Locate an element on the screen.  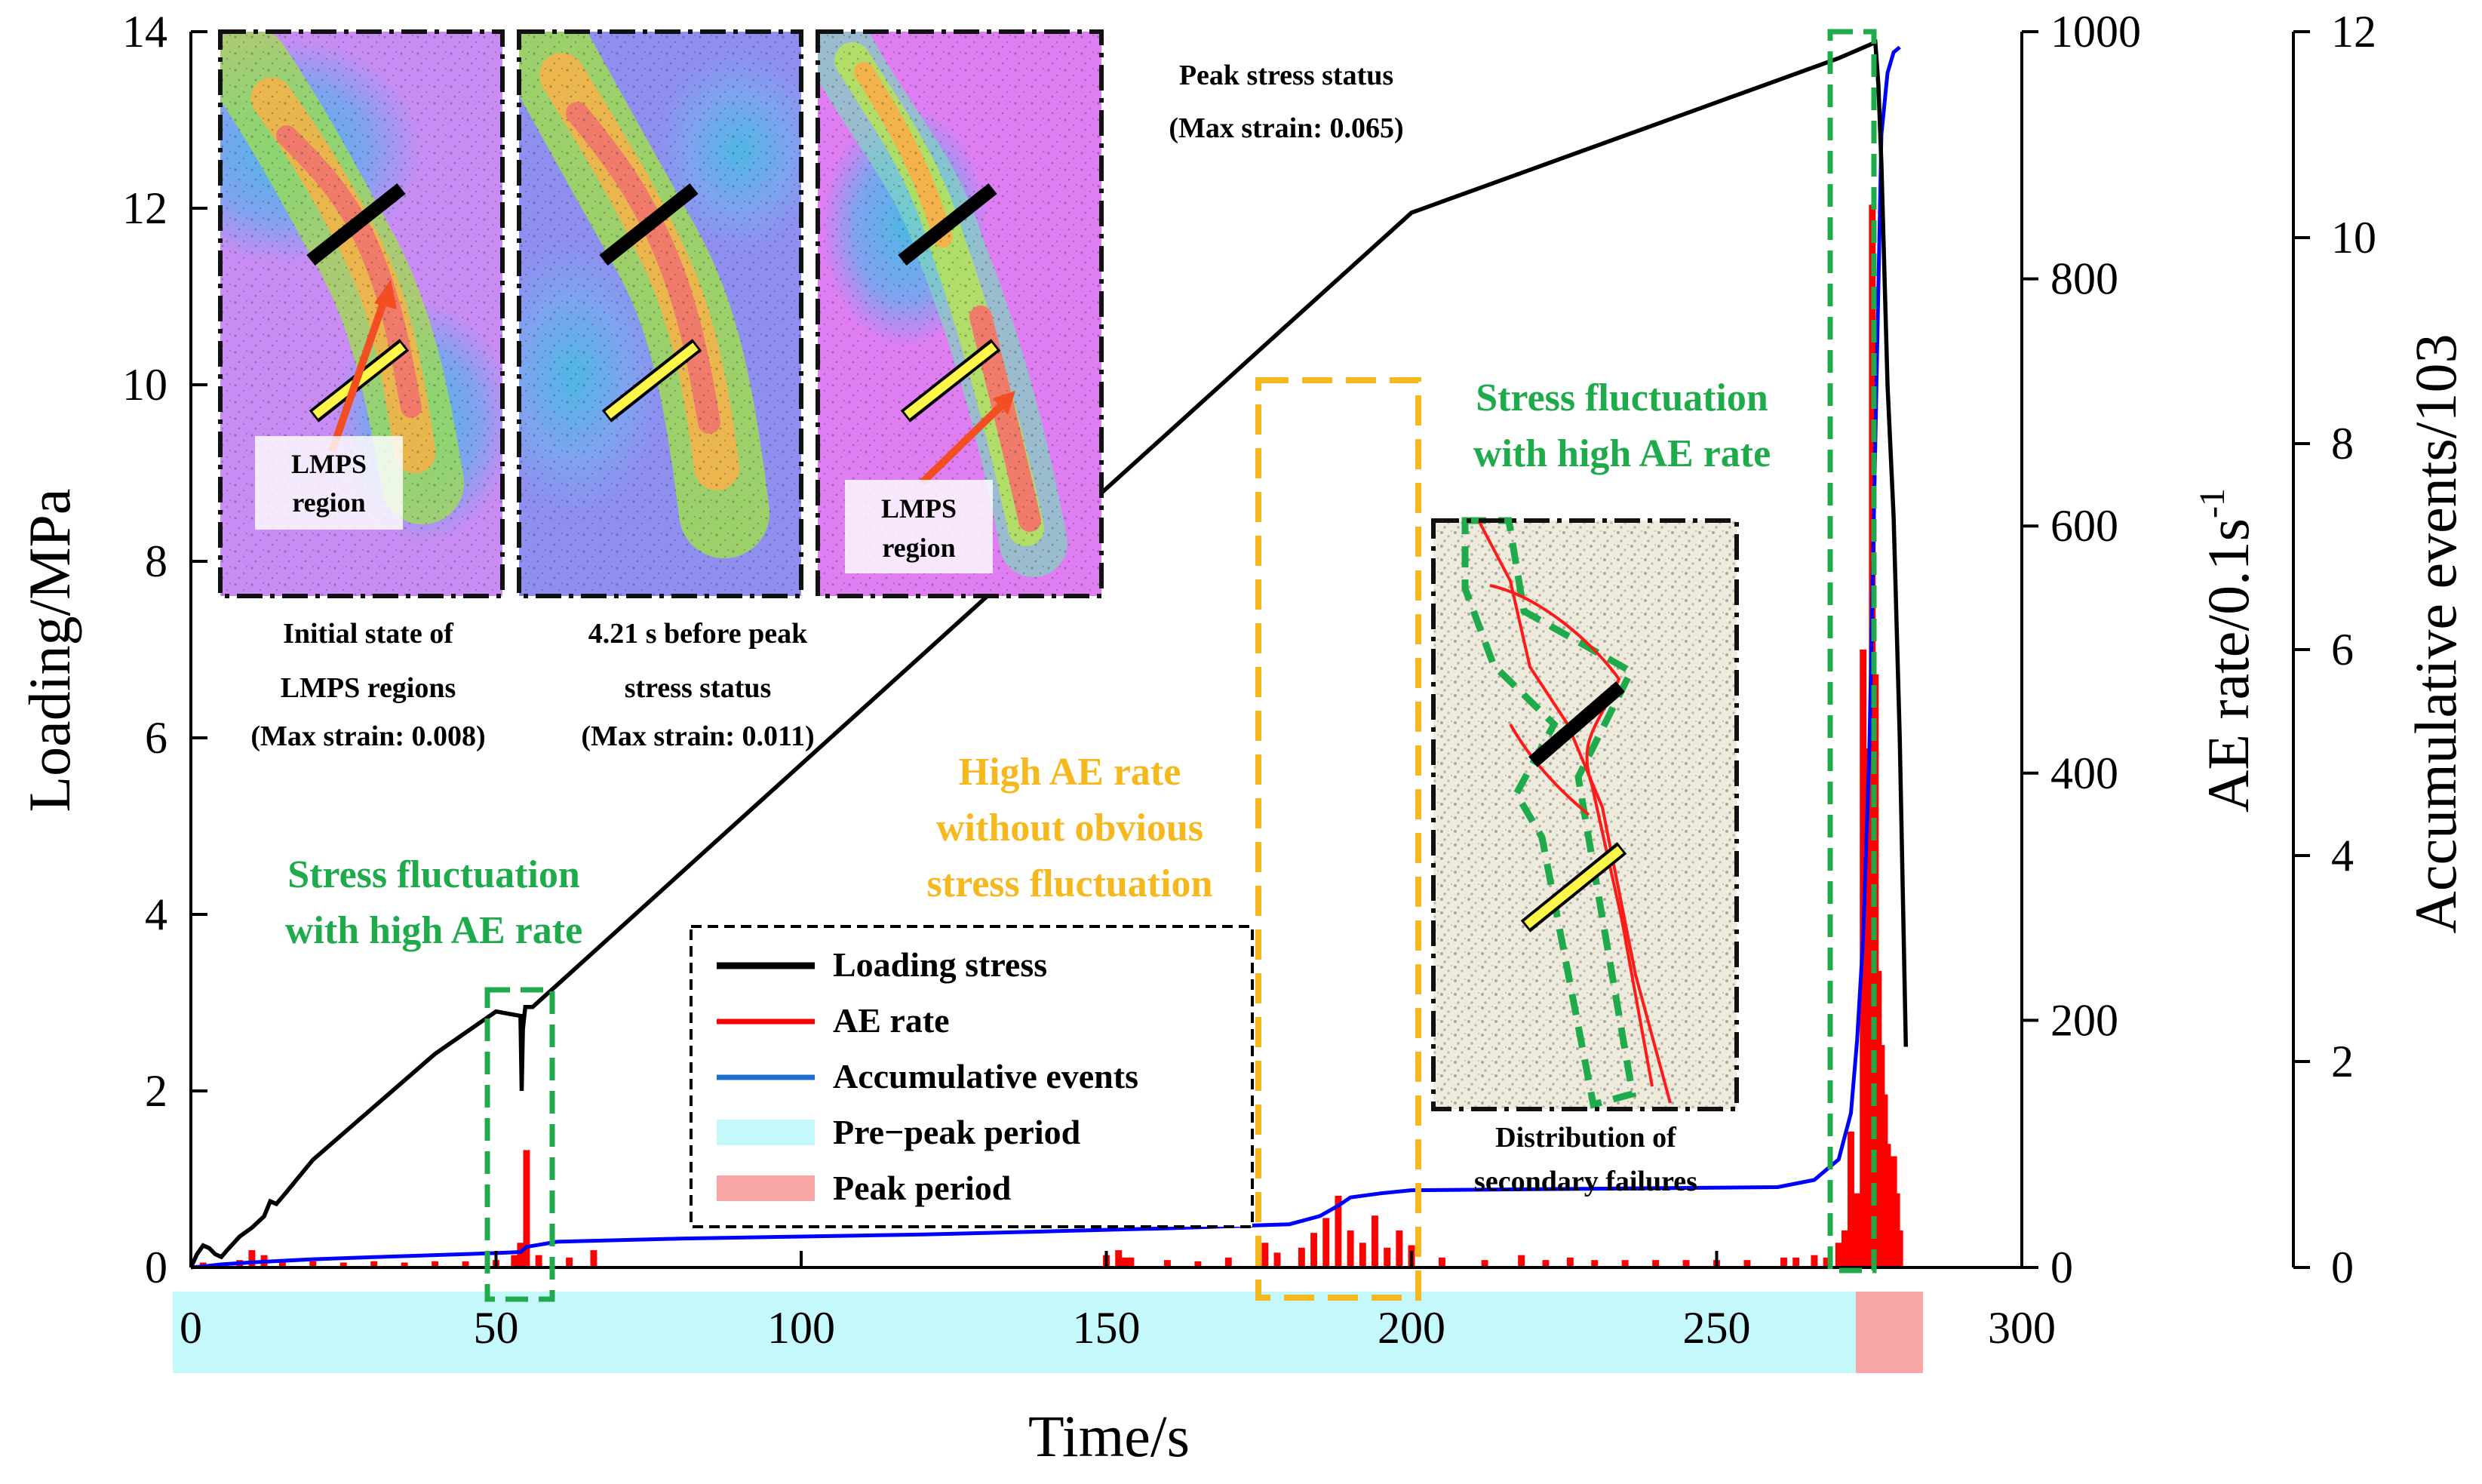
inset4-caption-line2: secondary failures is located at coordinates (1585, 1181).